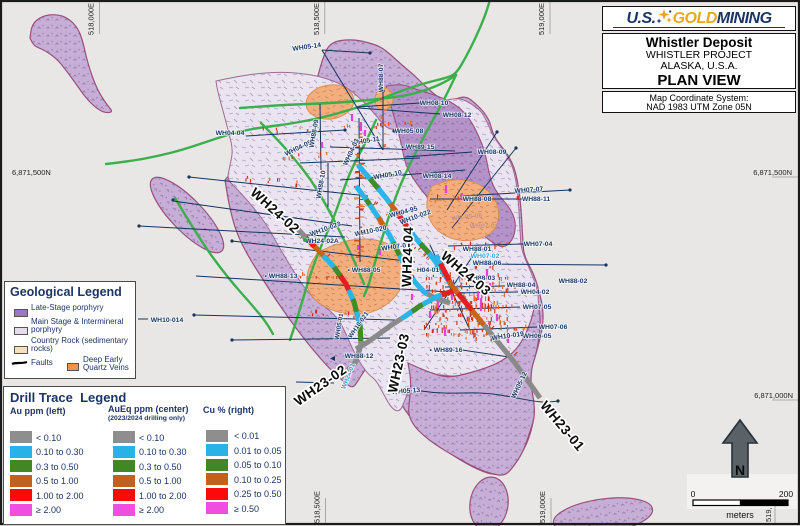  What do you see at coordinates (428, 270) in the screenshot?
I see `svg-text: H04-01` at bounding box center [428, 270].